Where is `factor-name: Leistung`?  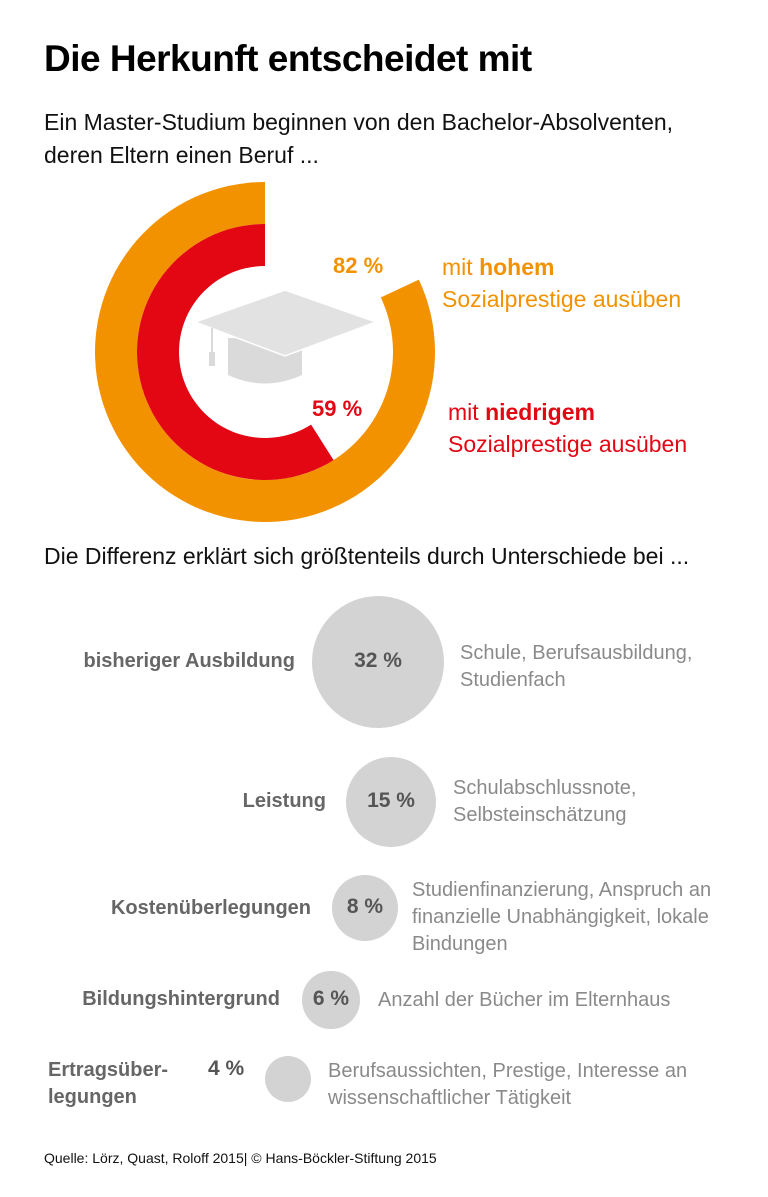 factor-name: Leistung is located at coordinates (284, 801).